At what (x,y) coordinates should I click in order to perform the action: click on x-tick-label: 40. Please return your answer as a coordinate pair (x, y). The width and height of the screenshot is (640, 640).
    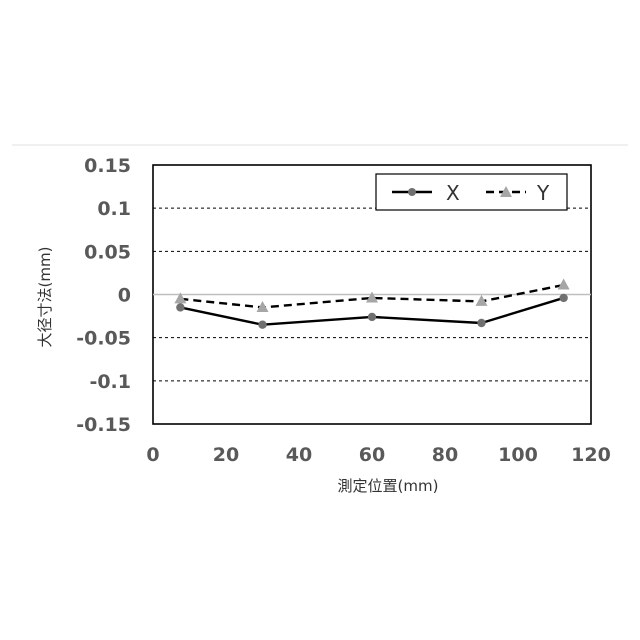
    Looking at the image, I should click on (299, 455).